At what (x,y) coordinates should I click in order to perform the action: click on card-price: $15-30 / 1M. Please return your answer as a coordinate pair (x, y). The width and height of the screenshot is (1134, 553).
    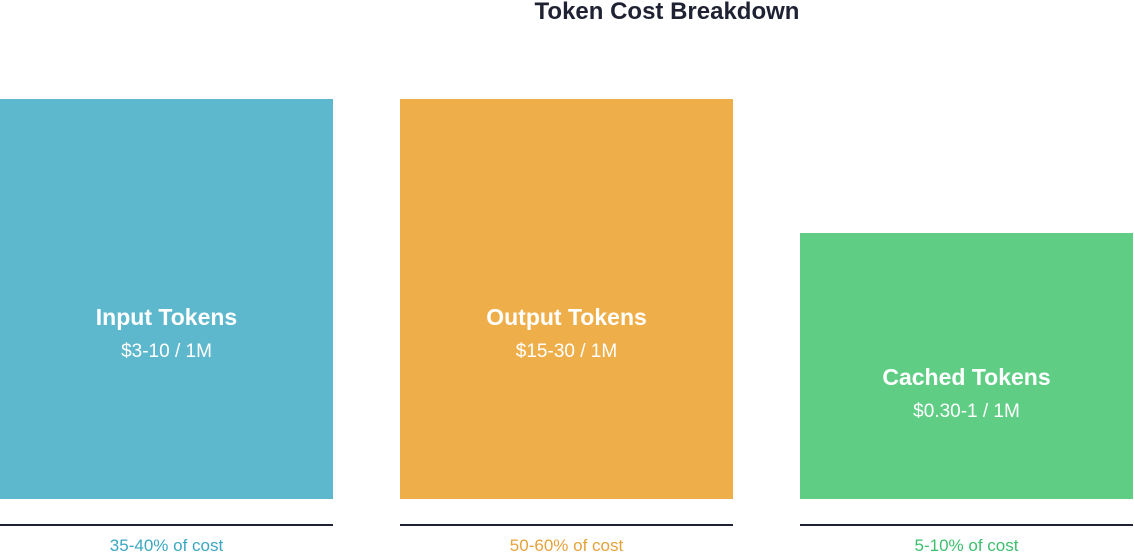
    Looking at the image, I should click on (566, 351).